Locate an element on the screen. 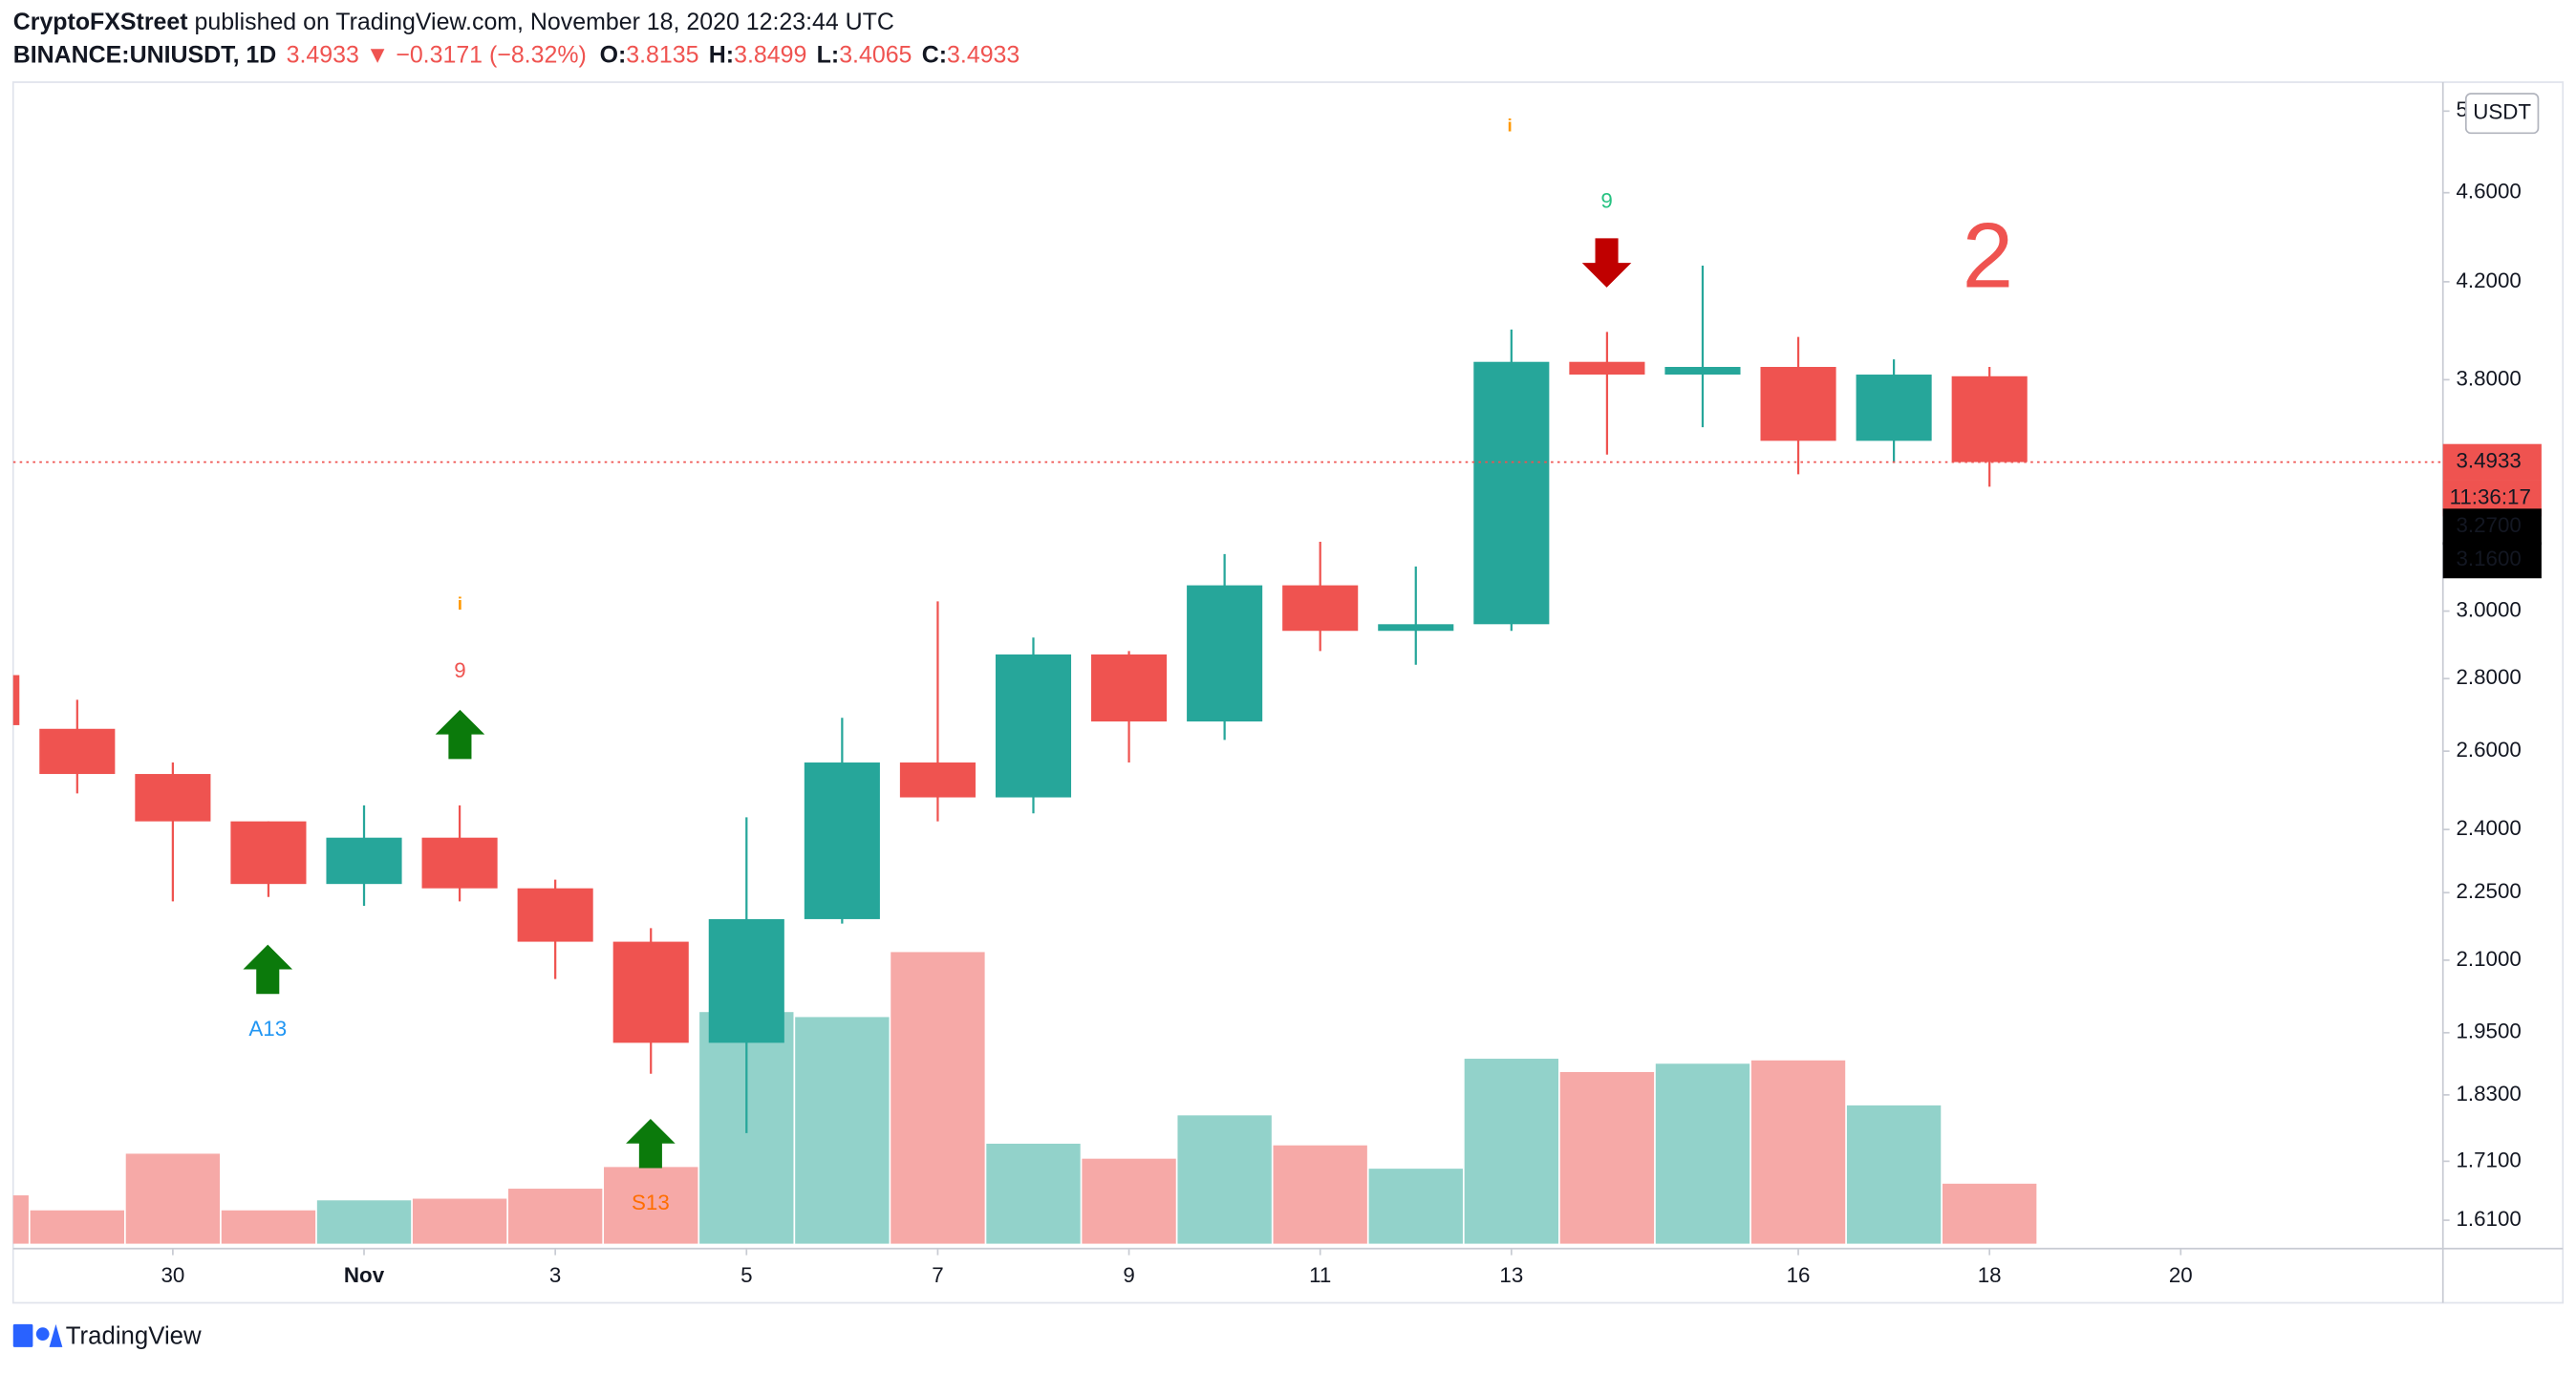 This screenshot has height=1374, width=2576. ohlc-value: 3.8499 is located at coordinates (770, 54).